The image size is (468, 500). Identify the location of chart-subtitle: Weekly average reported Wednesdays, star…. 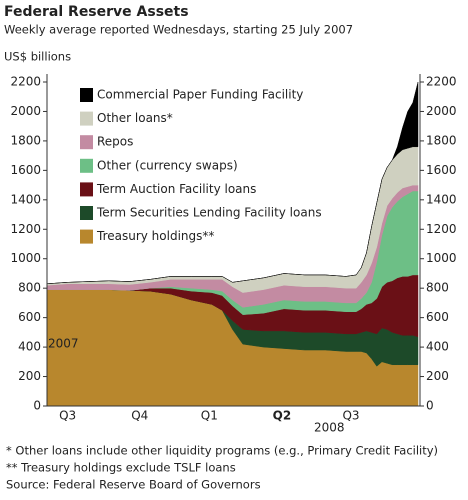
(178, 30).